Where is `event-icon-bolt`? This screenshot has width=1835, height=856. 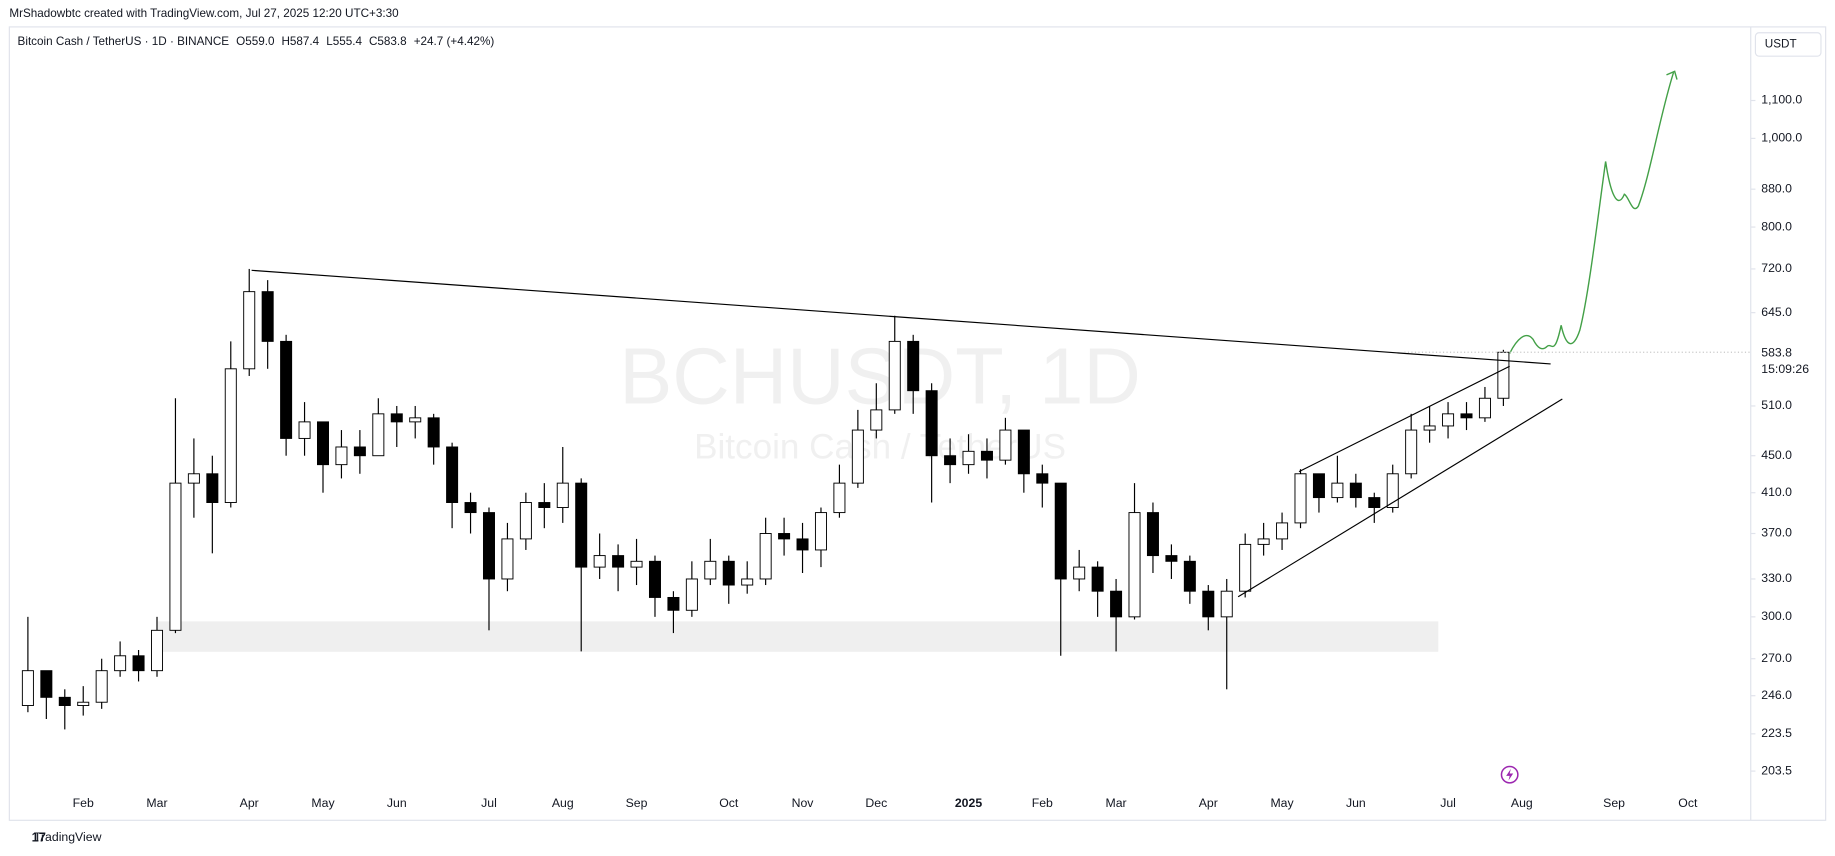
event-icon-bolt is located at coordinates (1510, 774).